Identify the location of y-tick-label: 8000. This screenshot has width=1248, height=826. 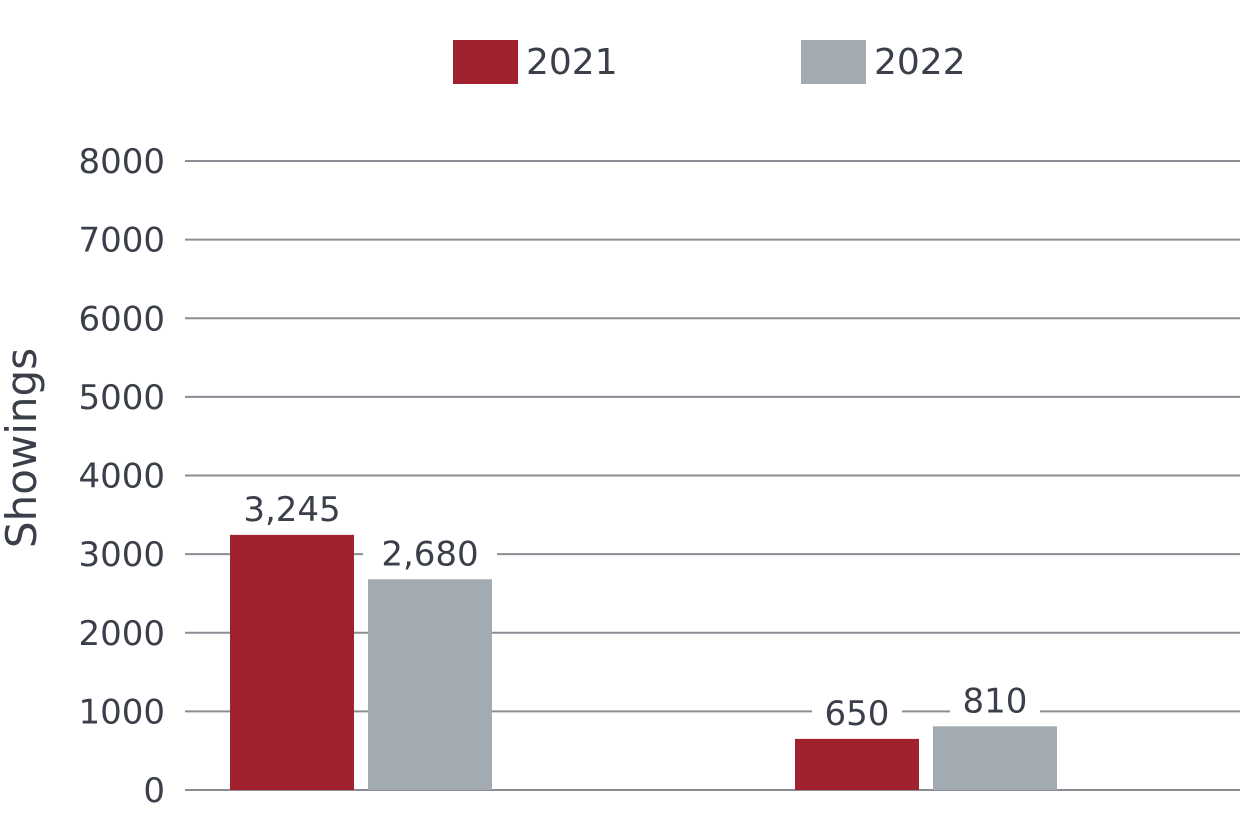
(121, 162).